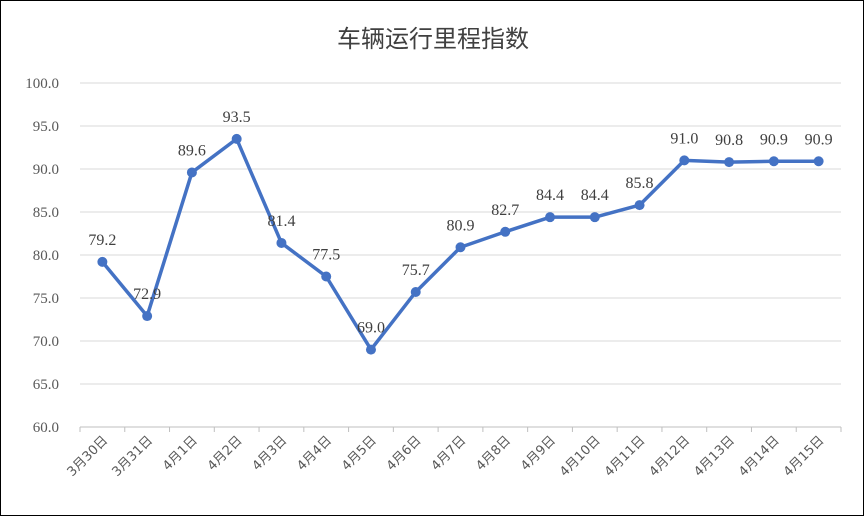 The height and width of the screenshot is (517, 864). I want to click on x-tick-label: 4月3日, so click(270, 453).